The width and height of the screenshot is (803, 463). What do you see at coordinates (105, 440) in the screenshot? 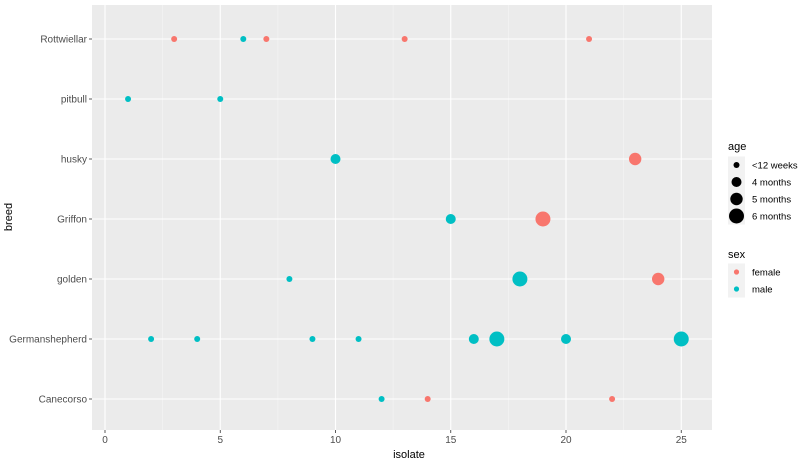
I see `x-tick-label: 0` at bounding box center [105, 440].